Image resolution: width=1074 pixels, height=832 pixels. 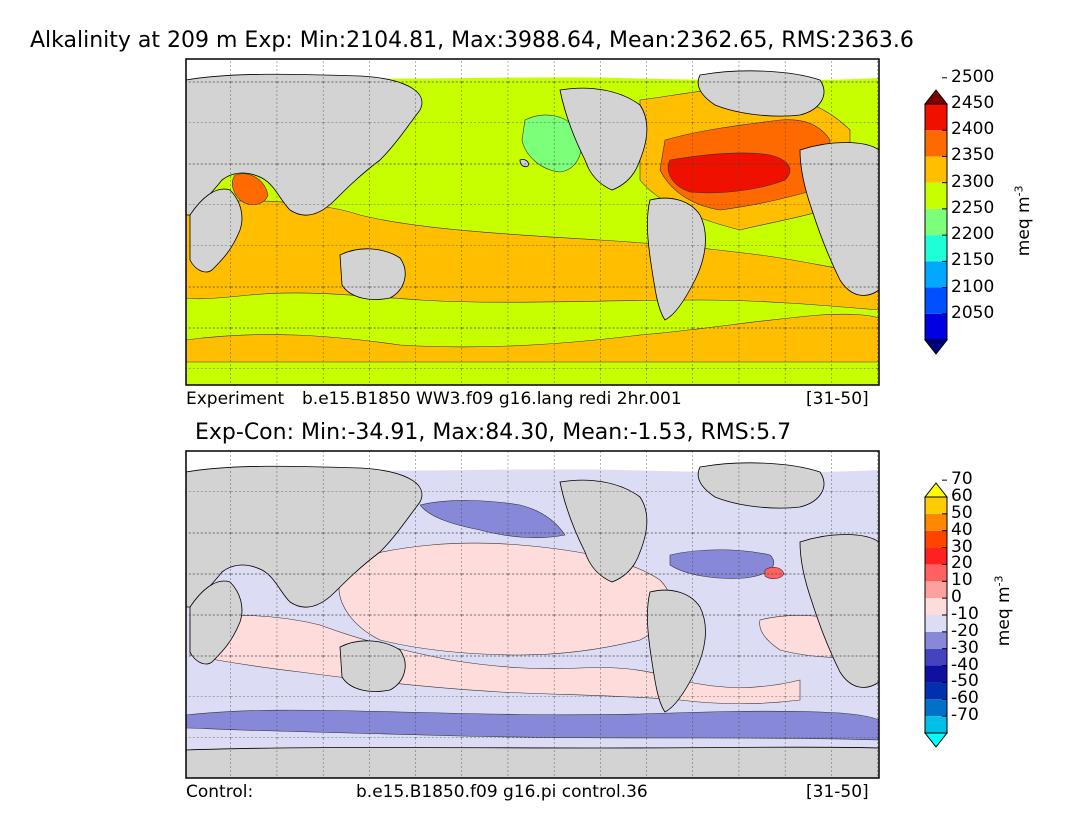 What do you see at coordinates (973, 234) in the screenshot?
I see `top-colorbar-tick-label: 2200` at bounding box center [973, 234].